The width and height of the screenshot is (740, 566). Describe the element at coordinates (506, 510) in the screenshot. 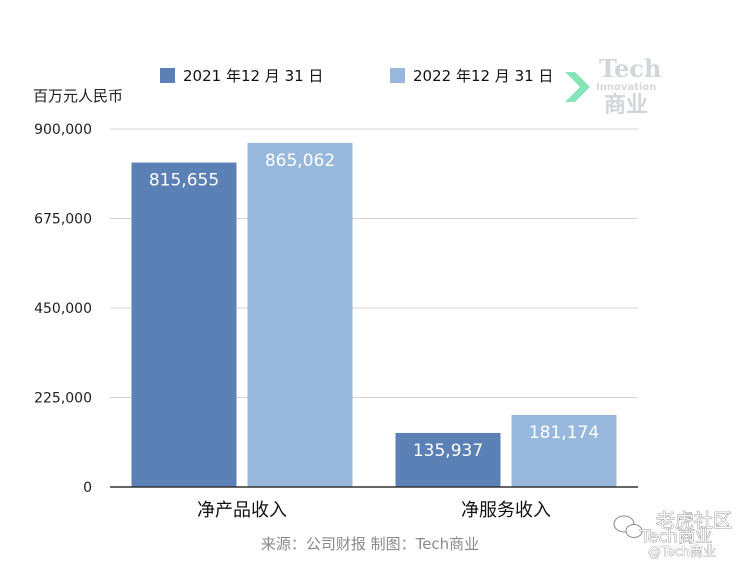

I see `category-label: 净服务收入` at that location.